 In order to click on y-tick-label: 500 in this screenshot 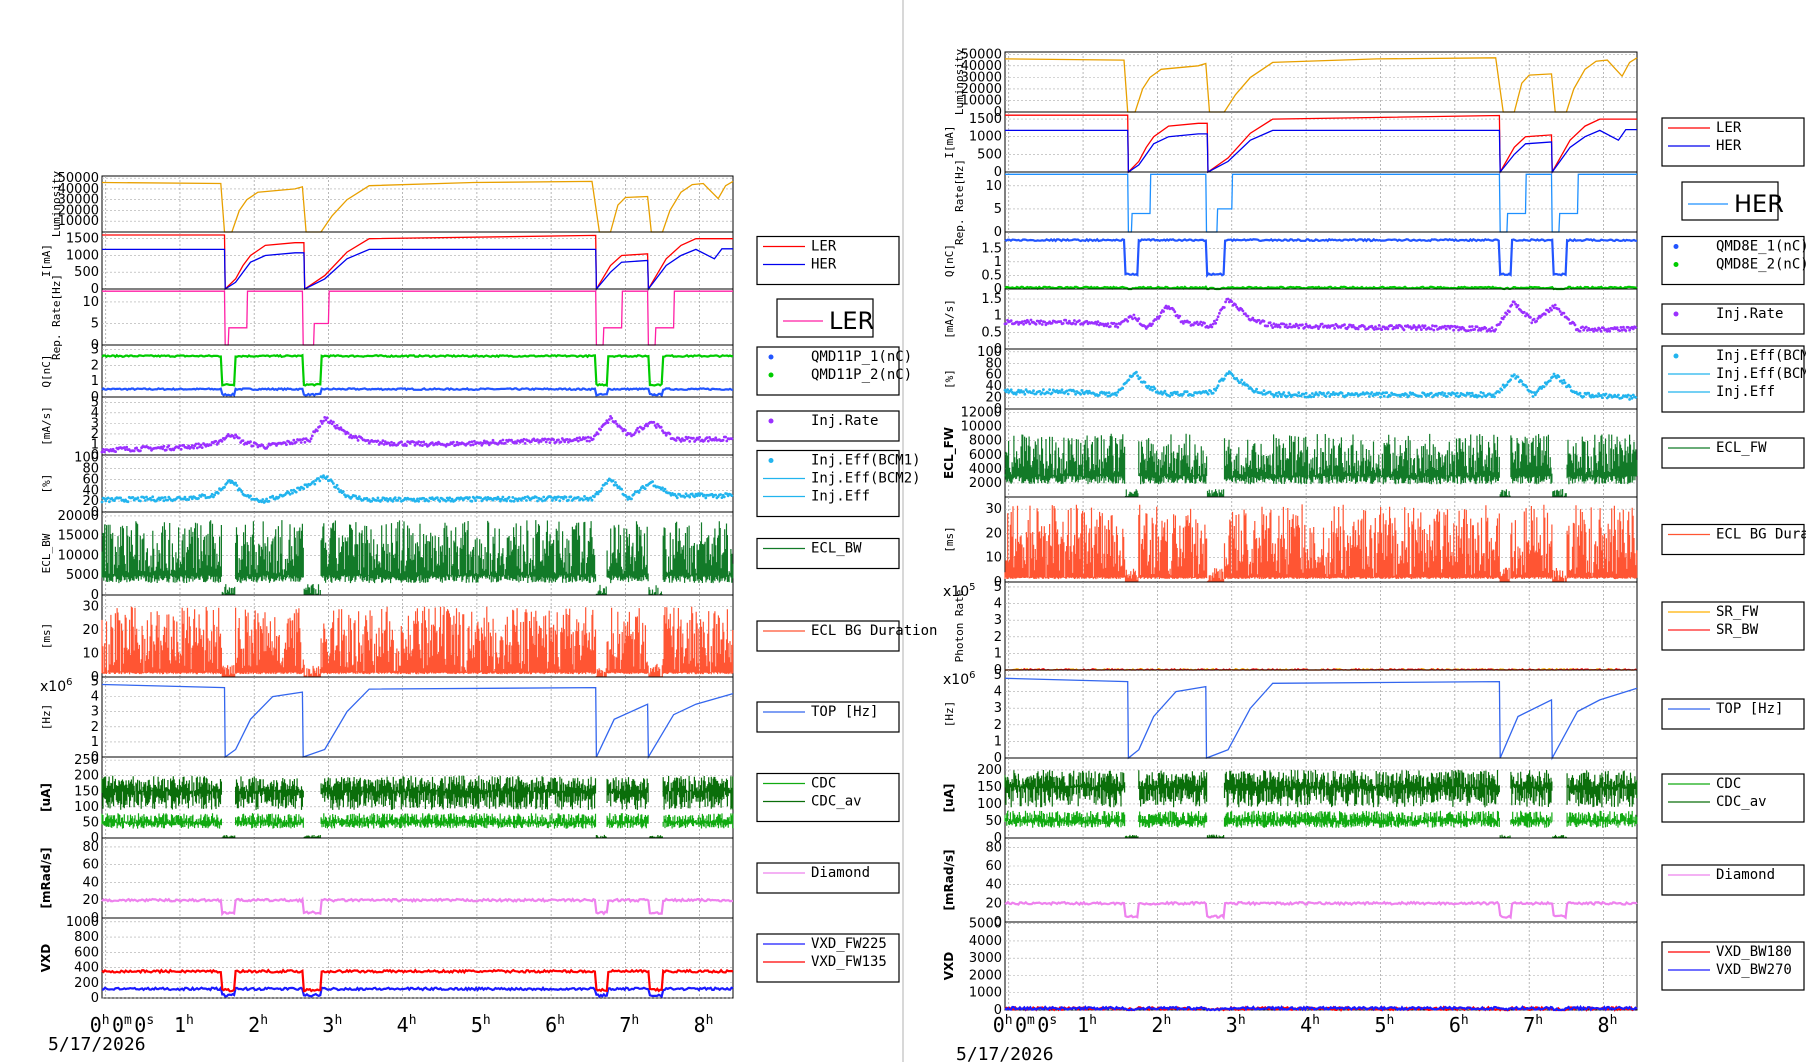, I will do `click(989, 154)`.